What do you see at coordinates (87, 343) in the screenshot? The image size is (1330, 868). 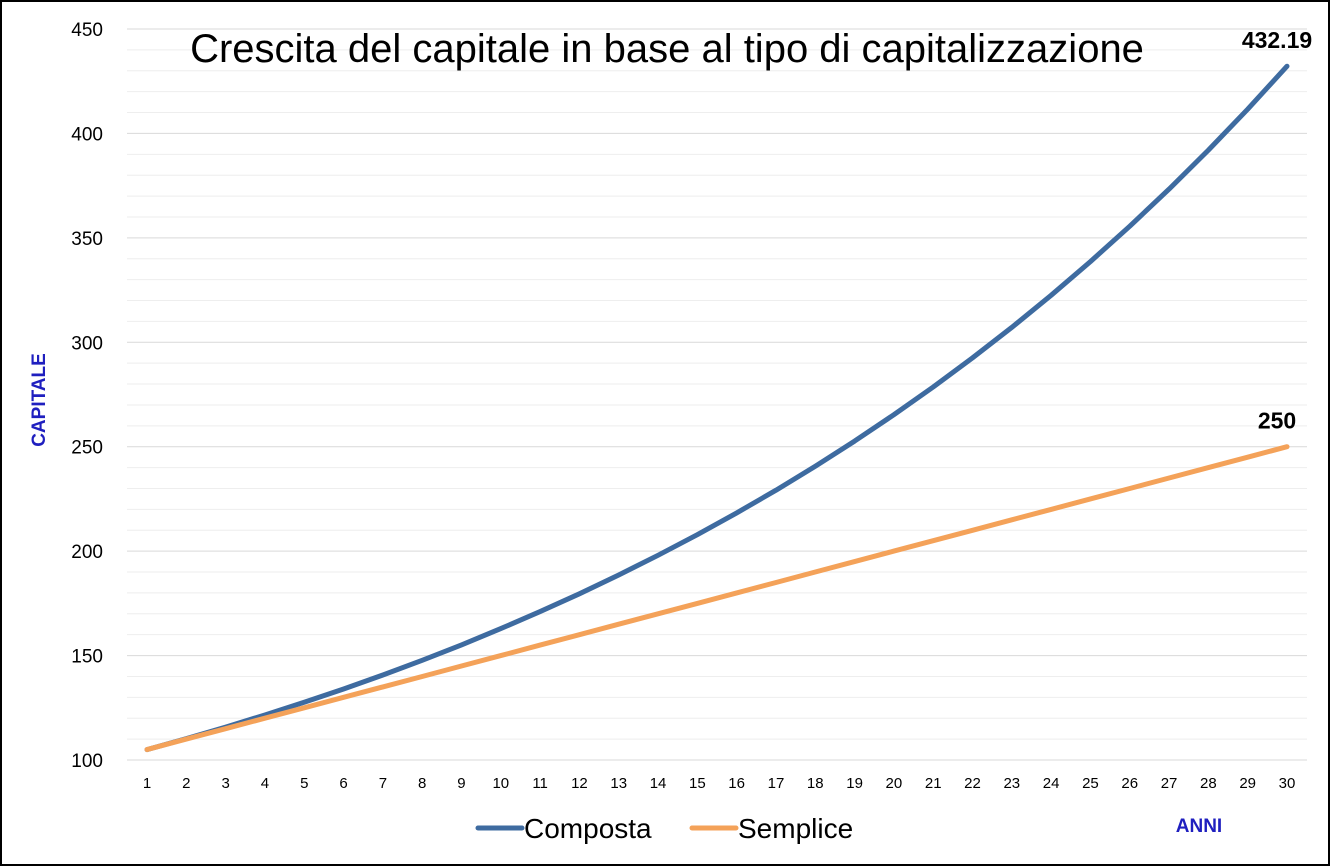 I see `y-tick-label: 300` at bounding box center [87, 343].